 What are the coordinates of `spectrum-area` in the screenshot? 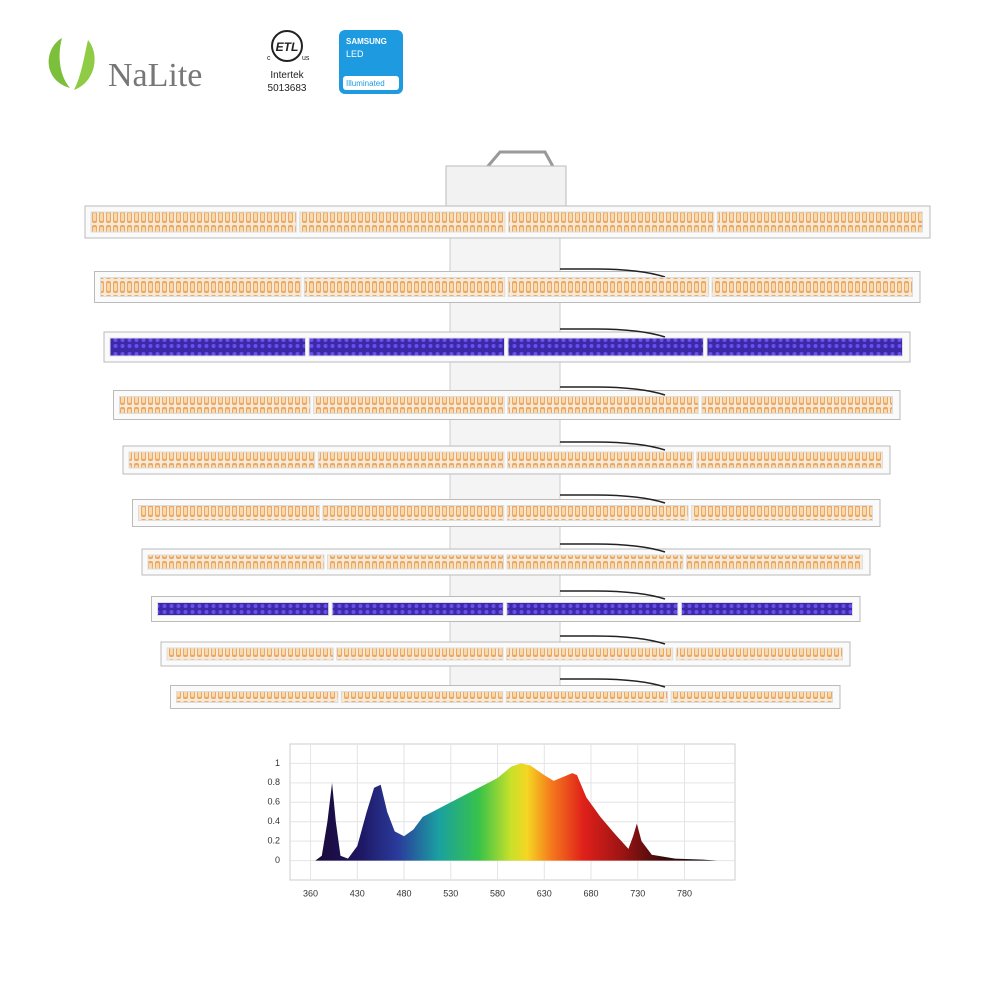 It's located at (516, 812).